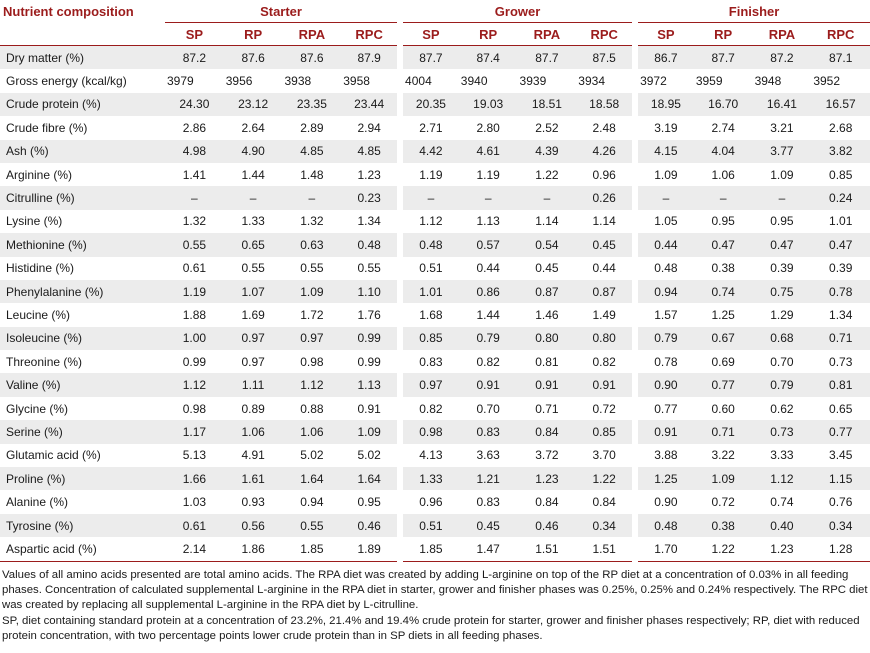  What do you see at coordinates (841, 408) in the screenshot?
I see `table-cell: 0.65` at bounding box center [841, 408].